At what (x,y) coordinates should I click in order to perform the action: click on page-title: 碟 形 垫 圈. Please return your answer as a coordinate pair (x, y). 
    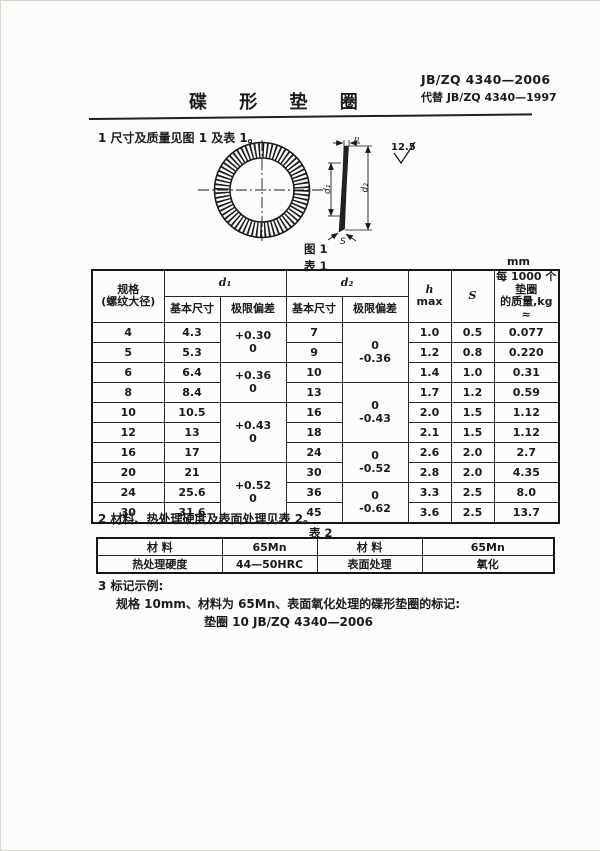
    Looking at the image, I should click on (280, 102).